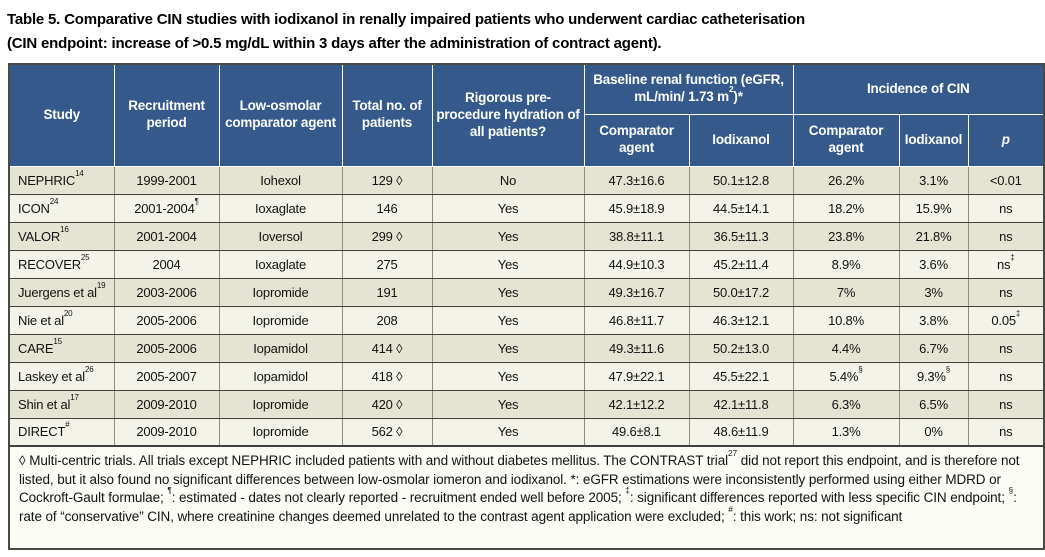  What do you see at coordinates (846, 320) in the screenshot?
I see `table-cell: 10.8%` at bounding box center [846, 320].